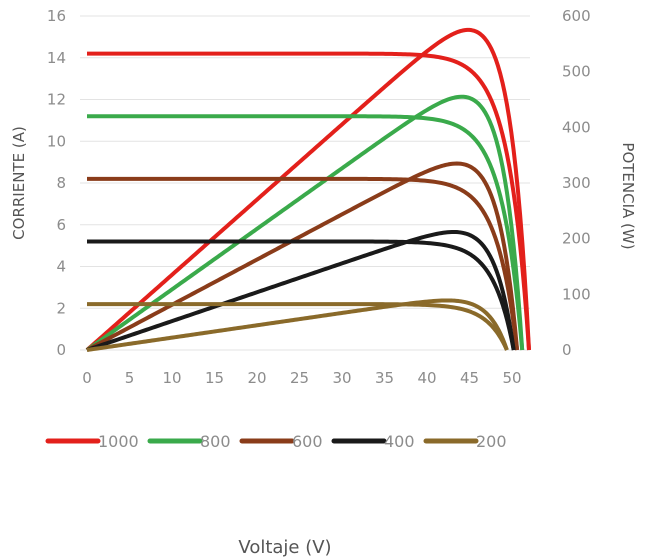 Image resolution: width=648 pixels, height=559 pixels. Describe the element at coordinates (469, 378) in the screenshot. I see `x-tick-label: 45` at that location.